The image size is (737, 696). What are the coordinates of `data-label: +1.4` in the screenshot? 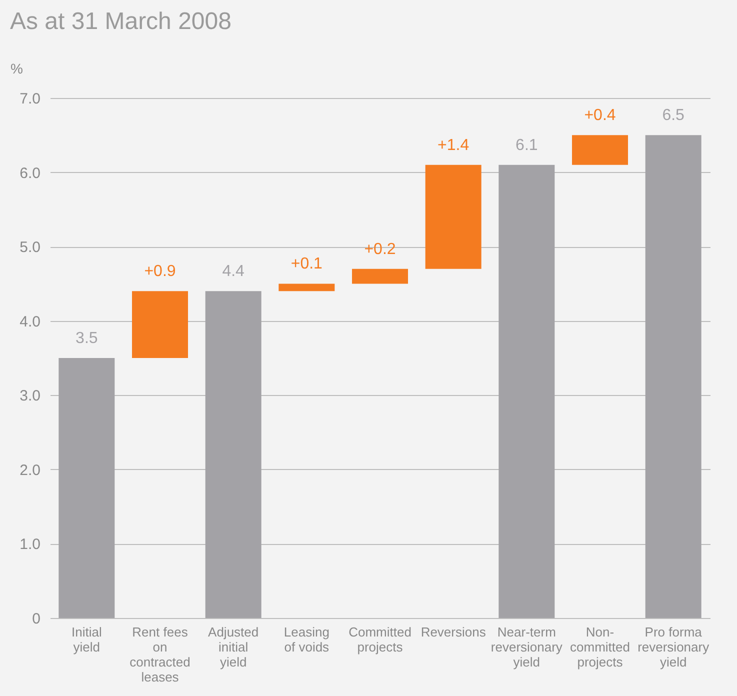 It's located at (454, 145).